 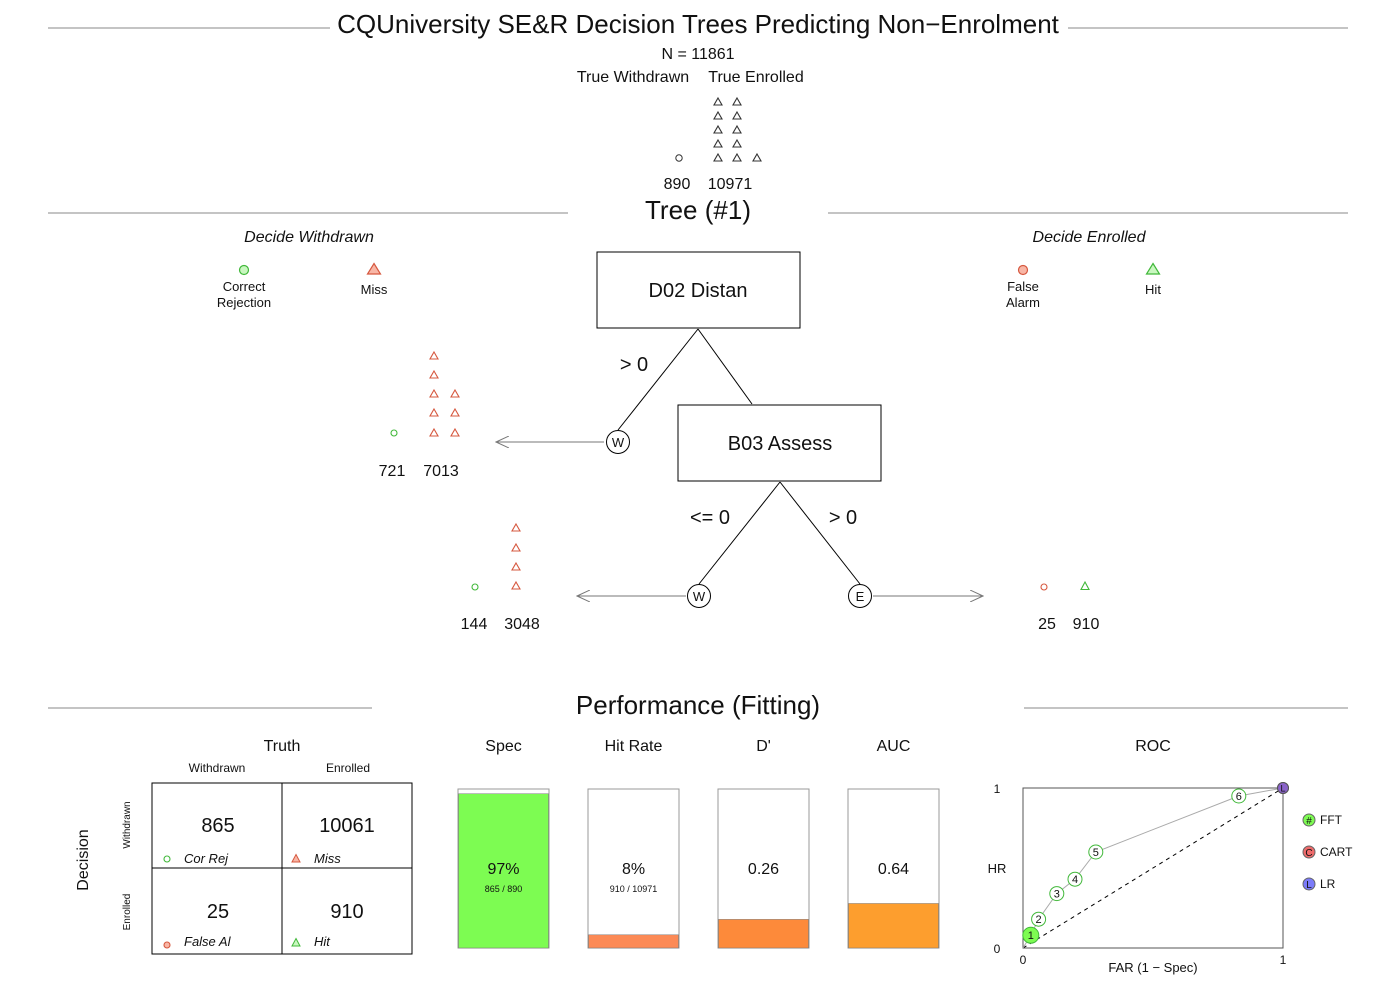 What do you see at coordinates (1153, 868) in the screenshot?
I see `roc-chance-line` at bounding box center [1153, 868].